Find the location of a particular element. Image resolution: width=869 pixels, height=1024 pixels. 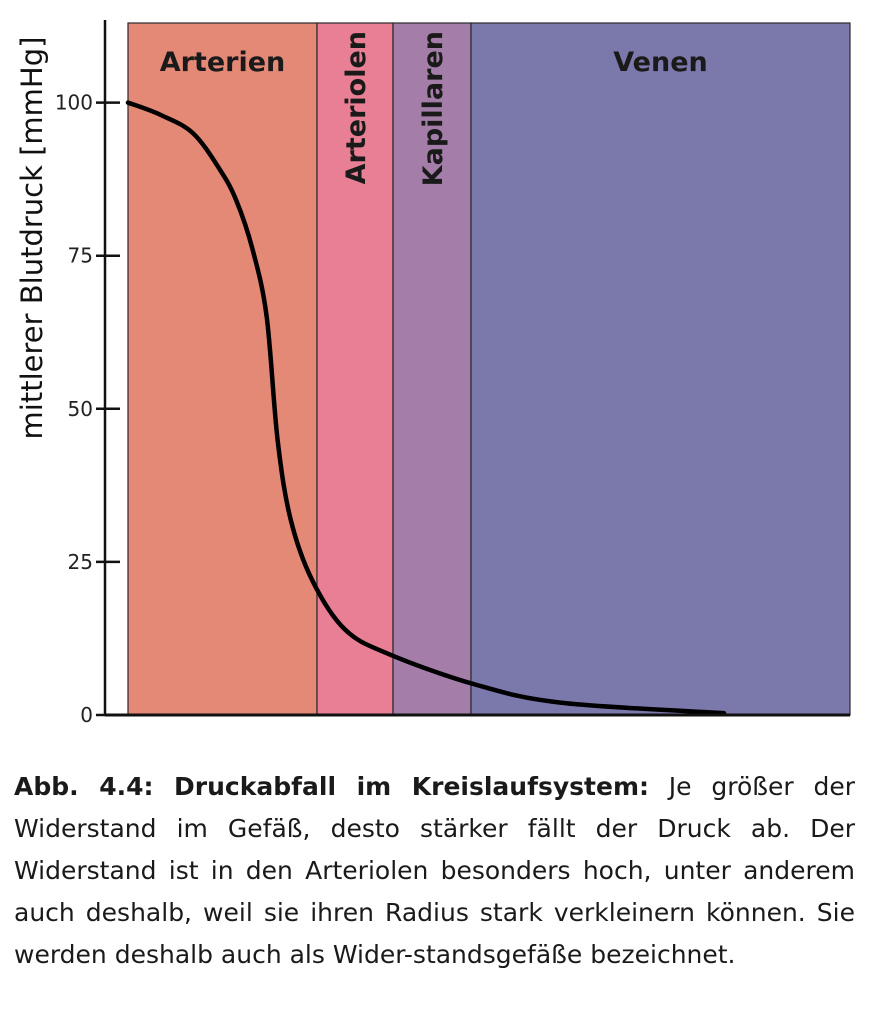

y-tick-label-75: 75 is located at coordinates (80, 256).